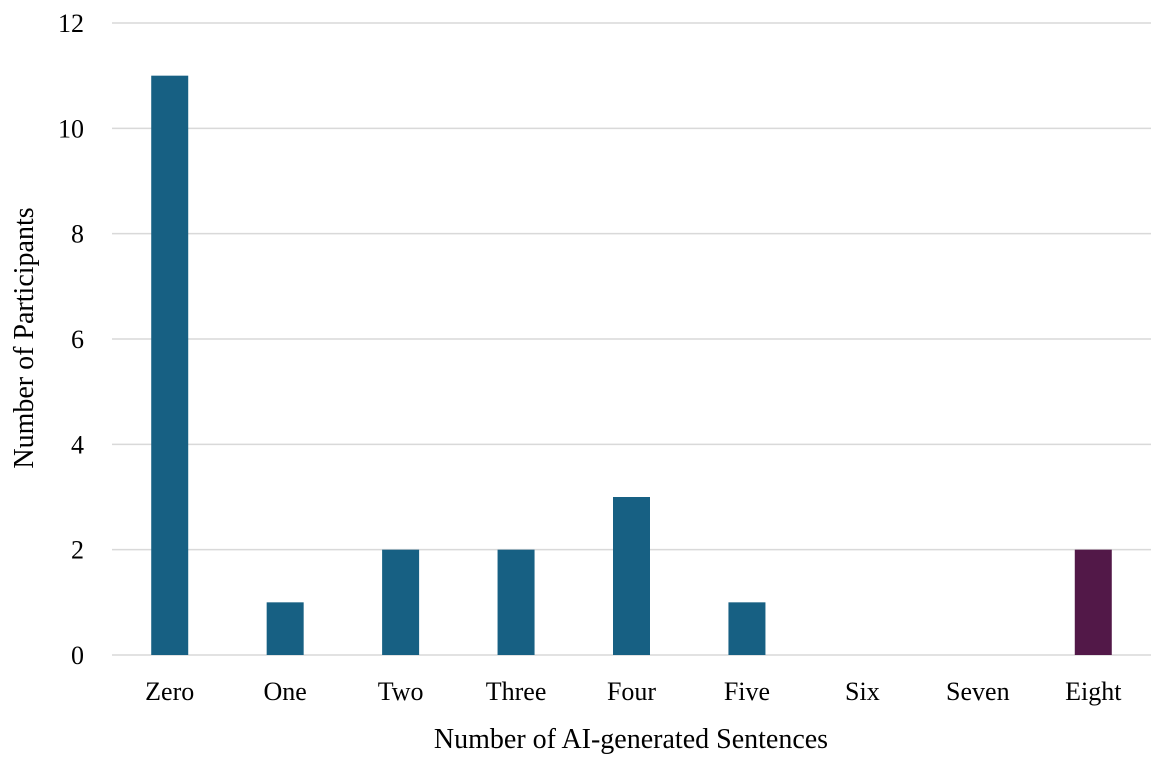  I want to click on y-tick-label: 6, so click(77, 339).